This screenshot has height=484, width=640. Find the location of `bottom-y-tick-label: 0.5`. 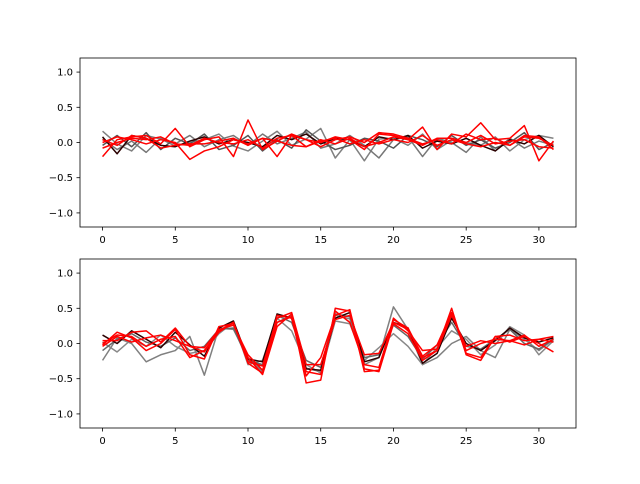

bottom-y-tick-label: 0.5 is located at coordinates (65, 309).